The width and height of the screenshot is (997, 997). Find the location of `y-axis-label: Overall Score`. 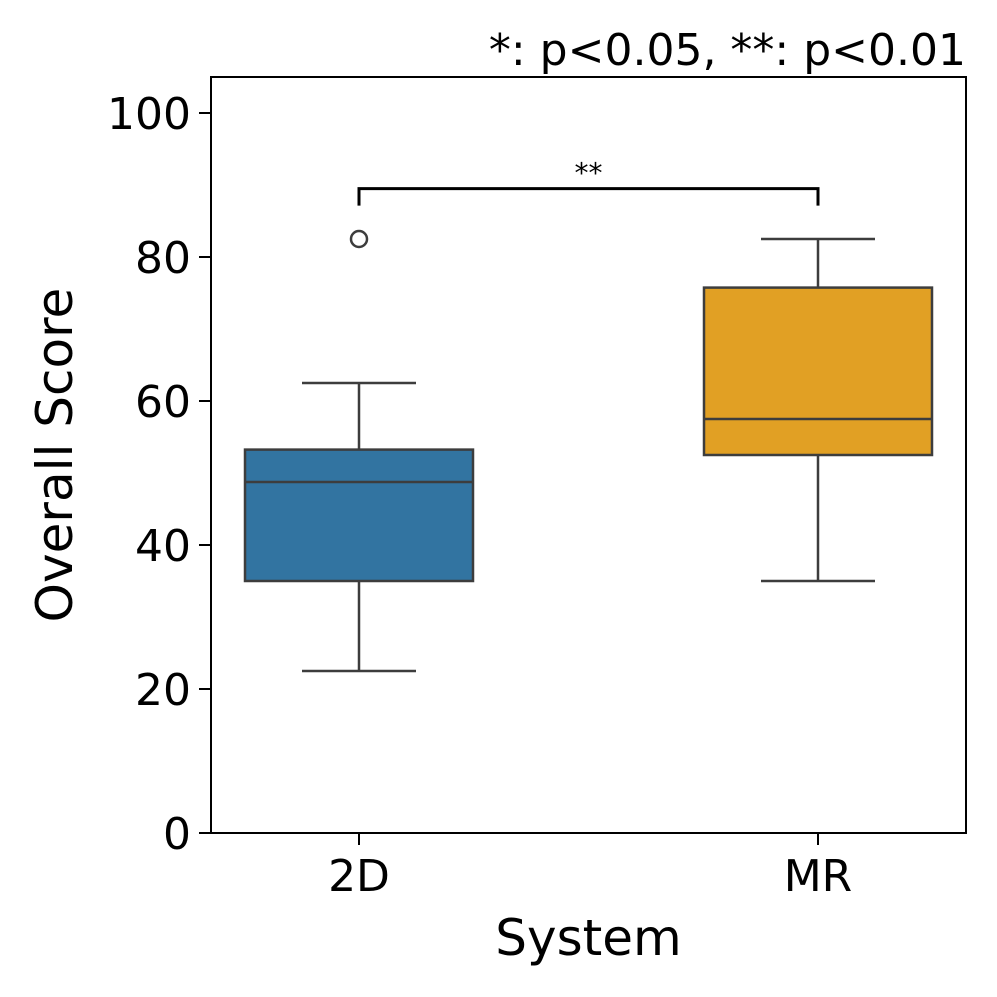

y-axis-label: Overall Score is located at coordinates (55, 455).